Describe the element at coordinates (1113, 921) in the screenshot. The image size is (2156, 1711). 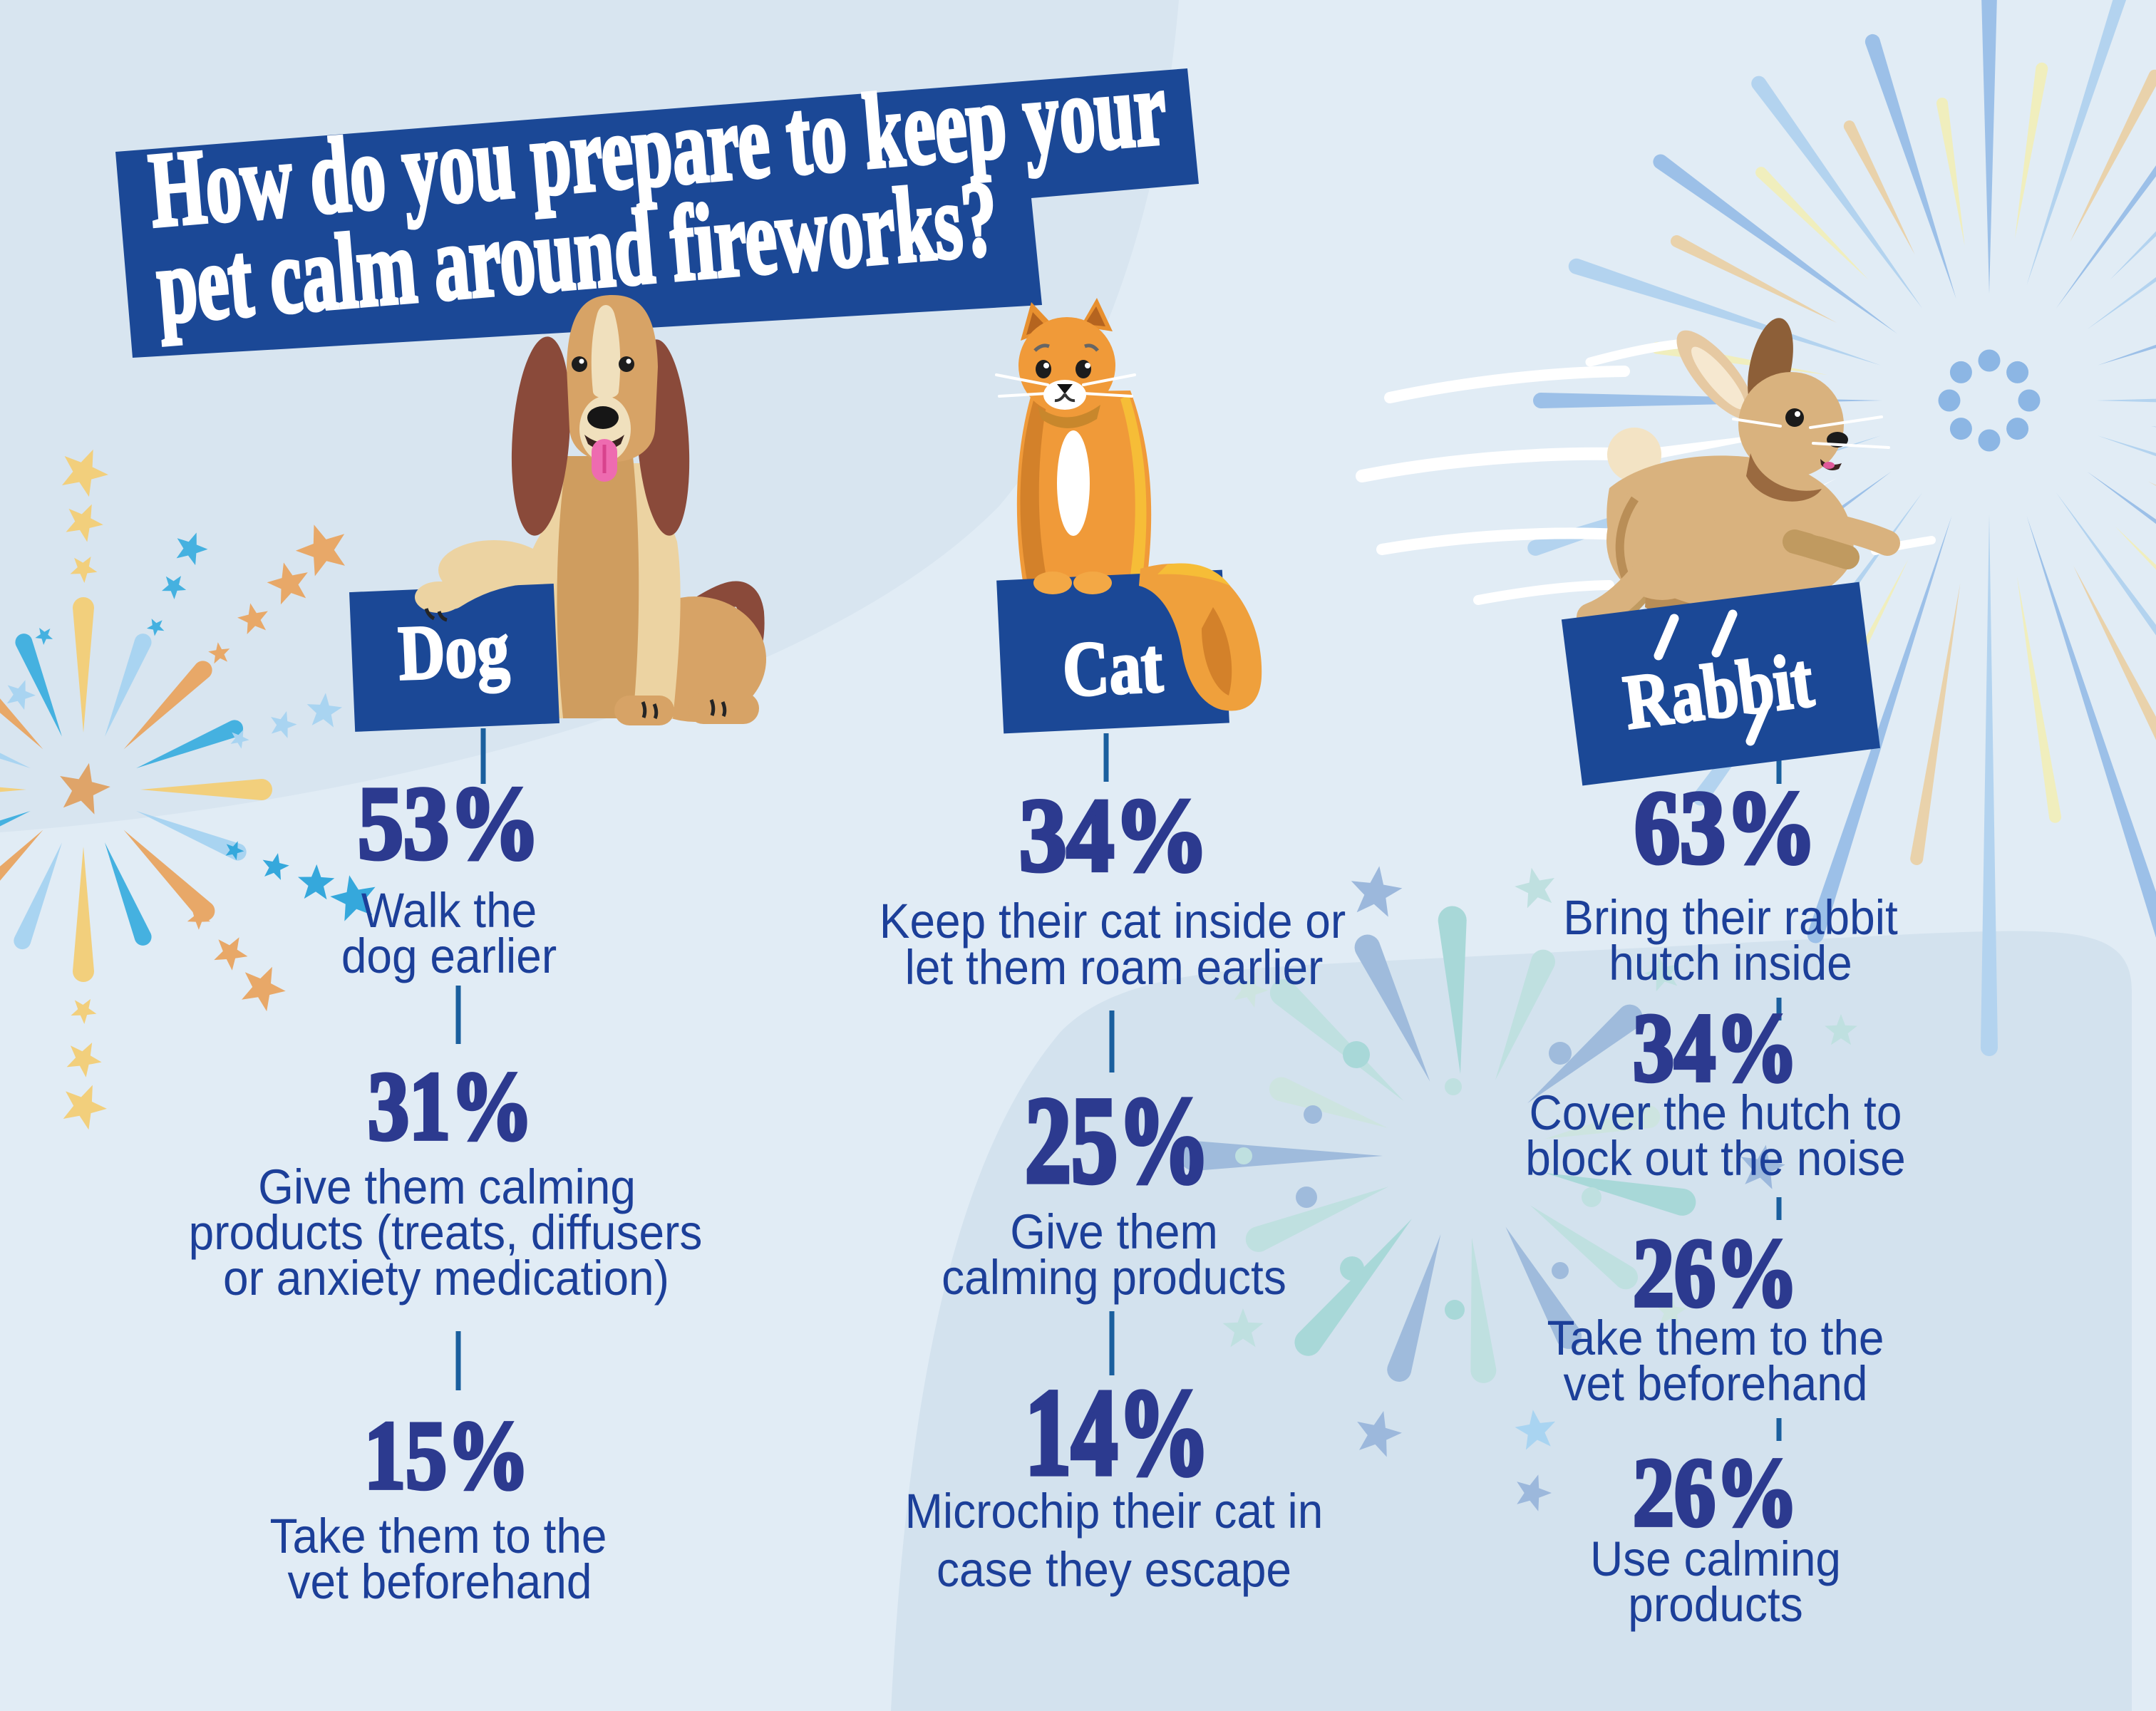
I see `svg-text: Keep their cat inside or` at that location.